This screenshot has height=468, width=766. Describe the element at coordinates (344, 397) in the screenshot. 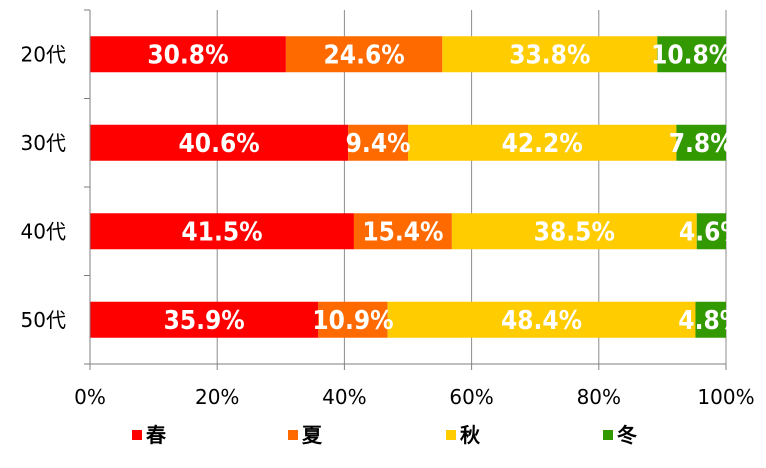

I see `x-tick-label: 40%` at that location.